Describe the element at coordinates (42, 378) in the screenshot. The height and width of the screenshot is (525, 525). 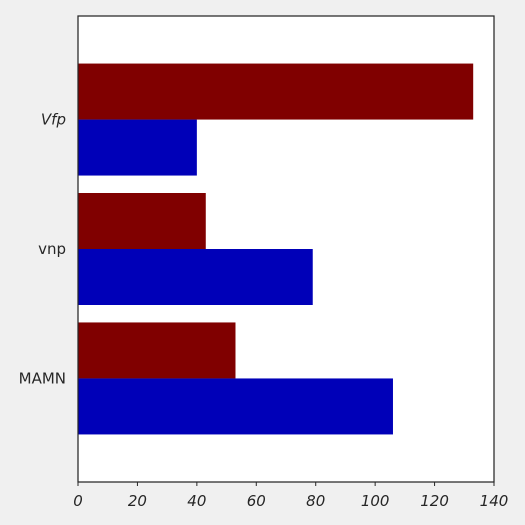
I see `y-tick-label: MAMN` at that location.